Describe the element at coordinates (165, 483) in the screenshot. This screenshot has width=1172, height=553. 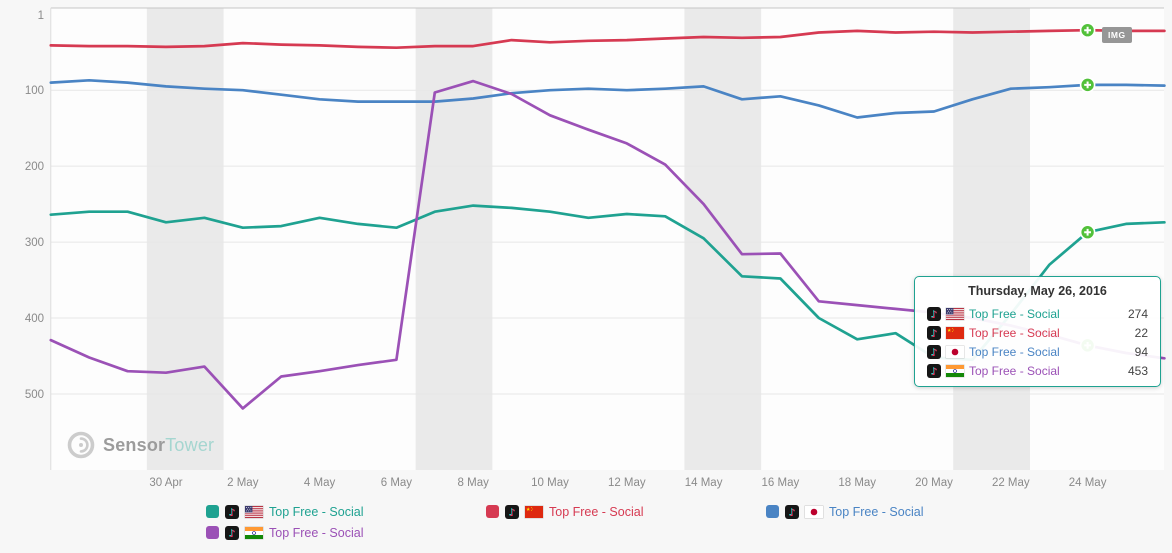
I see `svg-text: 30 Apr` at that location.